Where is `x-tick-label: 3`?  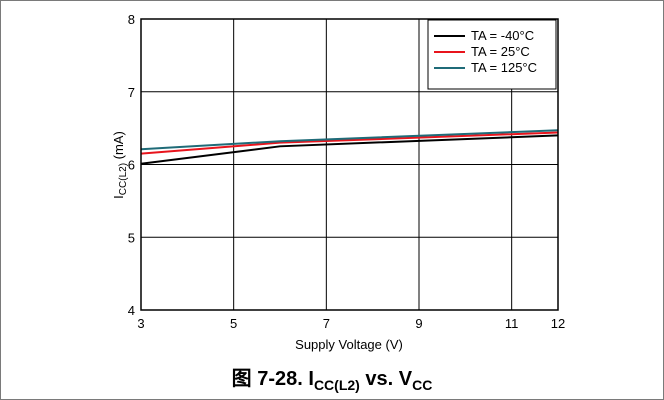 x-tick-label: 3 is located at coordinates (140, 323).